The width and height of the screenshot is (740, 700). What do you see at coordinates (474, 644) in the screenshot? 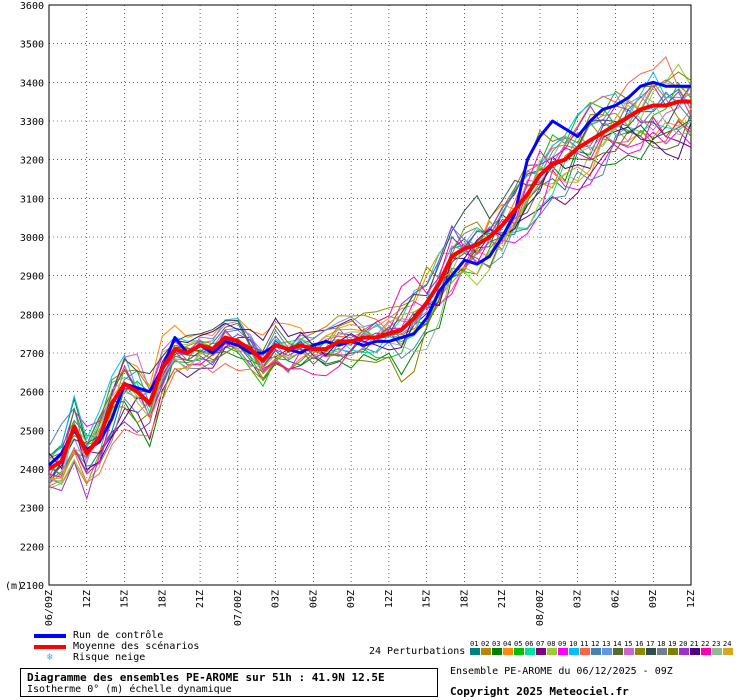
I see `perturbation-number: 01` at bounding box center [474, 644].